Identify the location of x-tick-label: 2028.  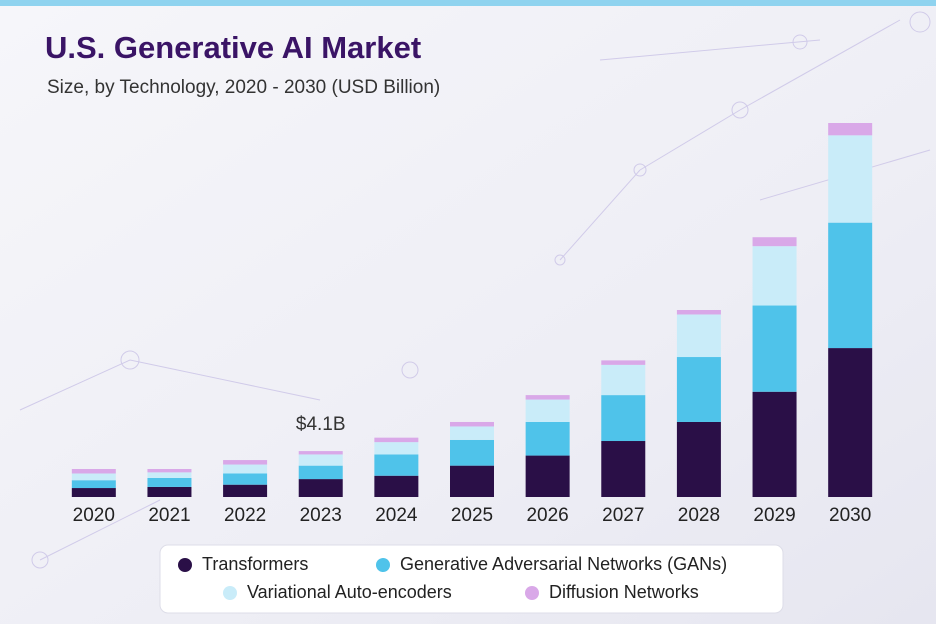
(699, 515).